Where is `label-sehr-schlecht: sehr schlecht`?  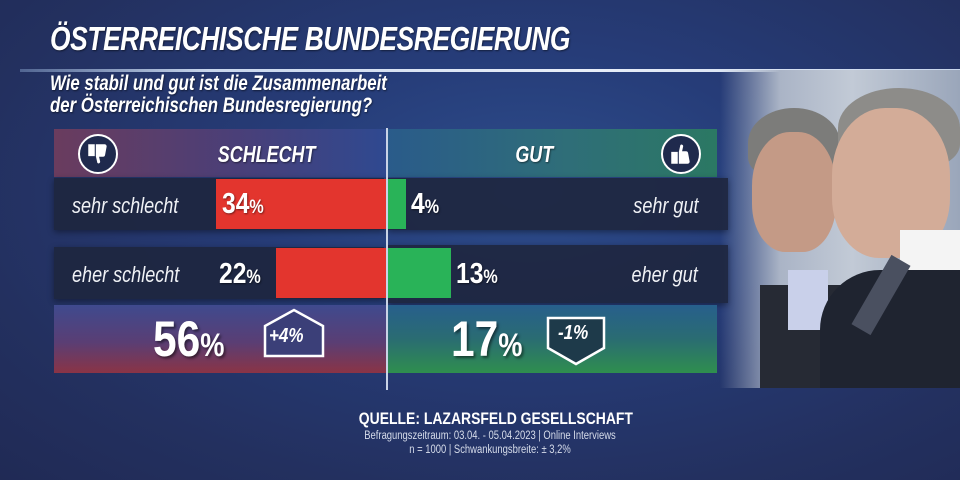
label-sehr-schlecht: sehr schlecht is located at coordinates (125, 205).